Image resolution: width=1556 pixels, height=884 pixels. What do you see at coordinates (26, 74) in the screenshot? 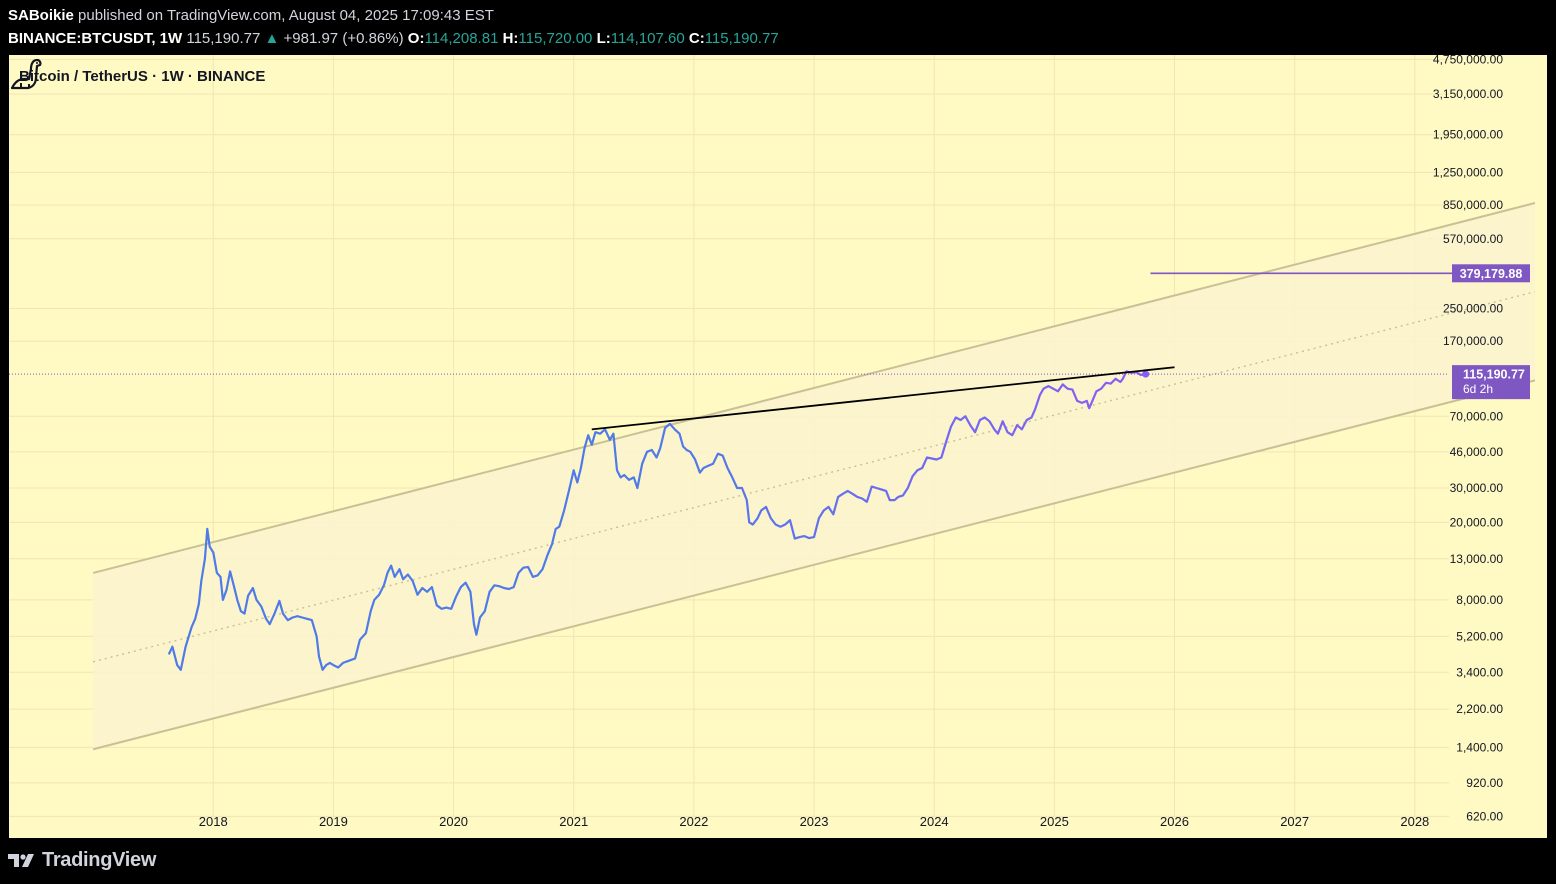
I see `dinosaur-icon` at bounding box center [26, 74].